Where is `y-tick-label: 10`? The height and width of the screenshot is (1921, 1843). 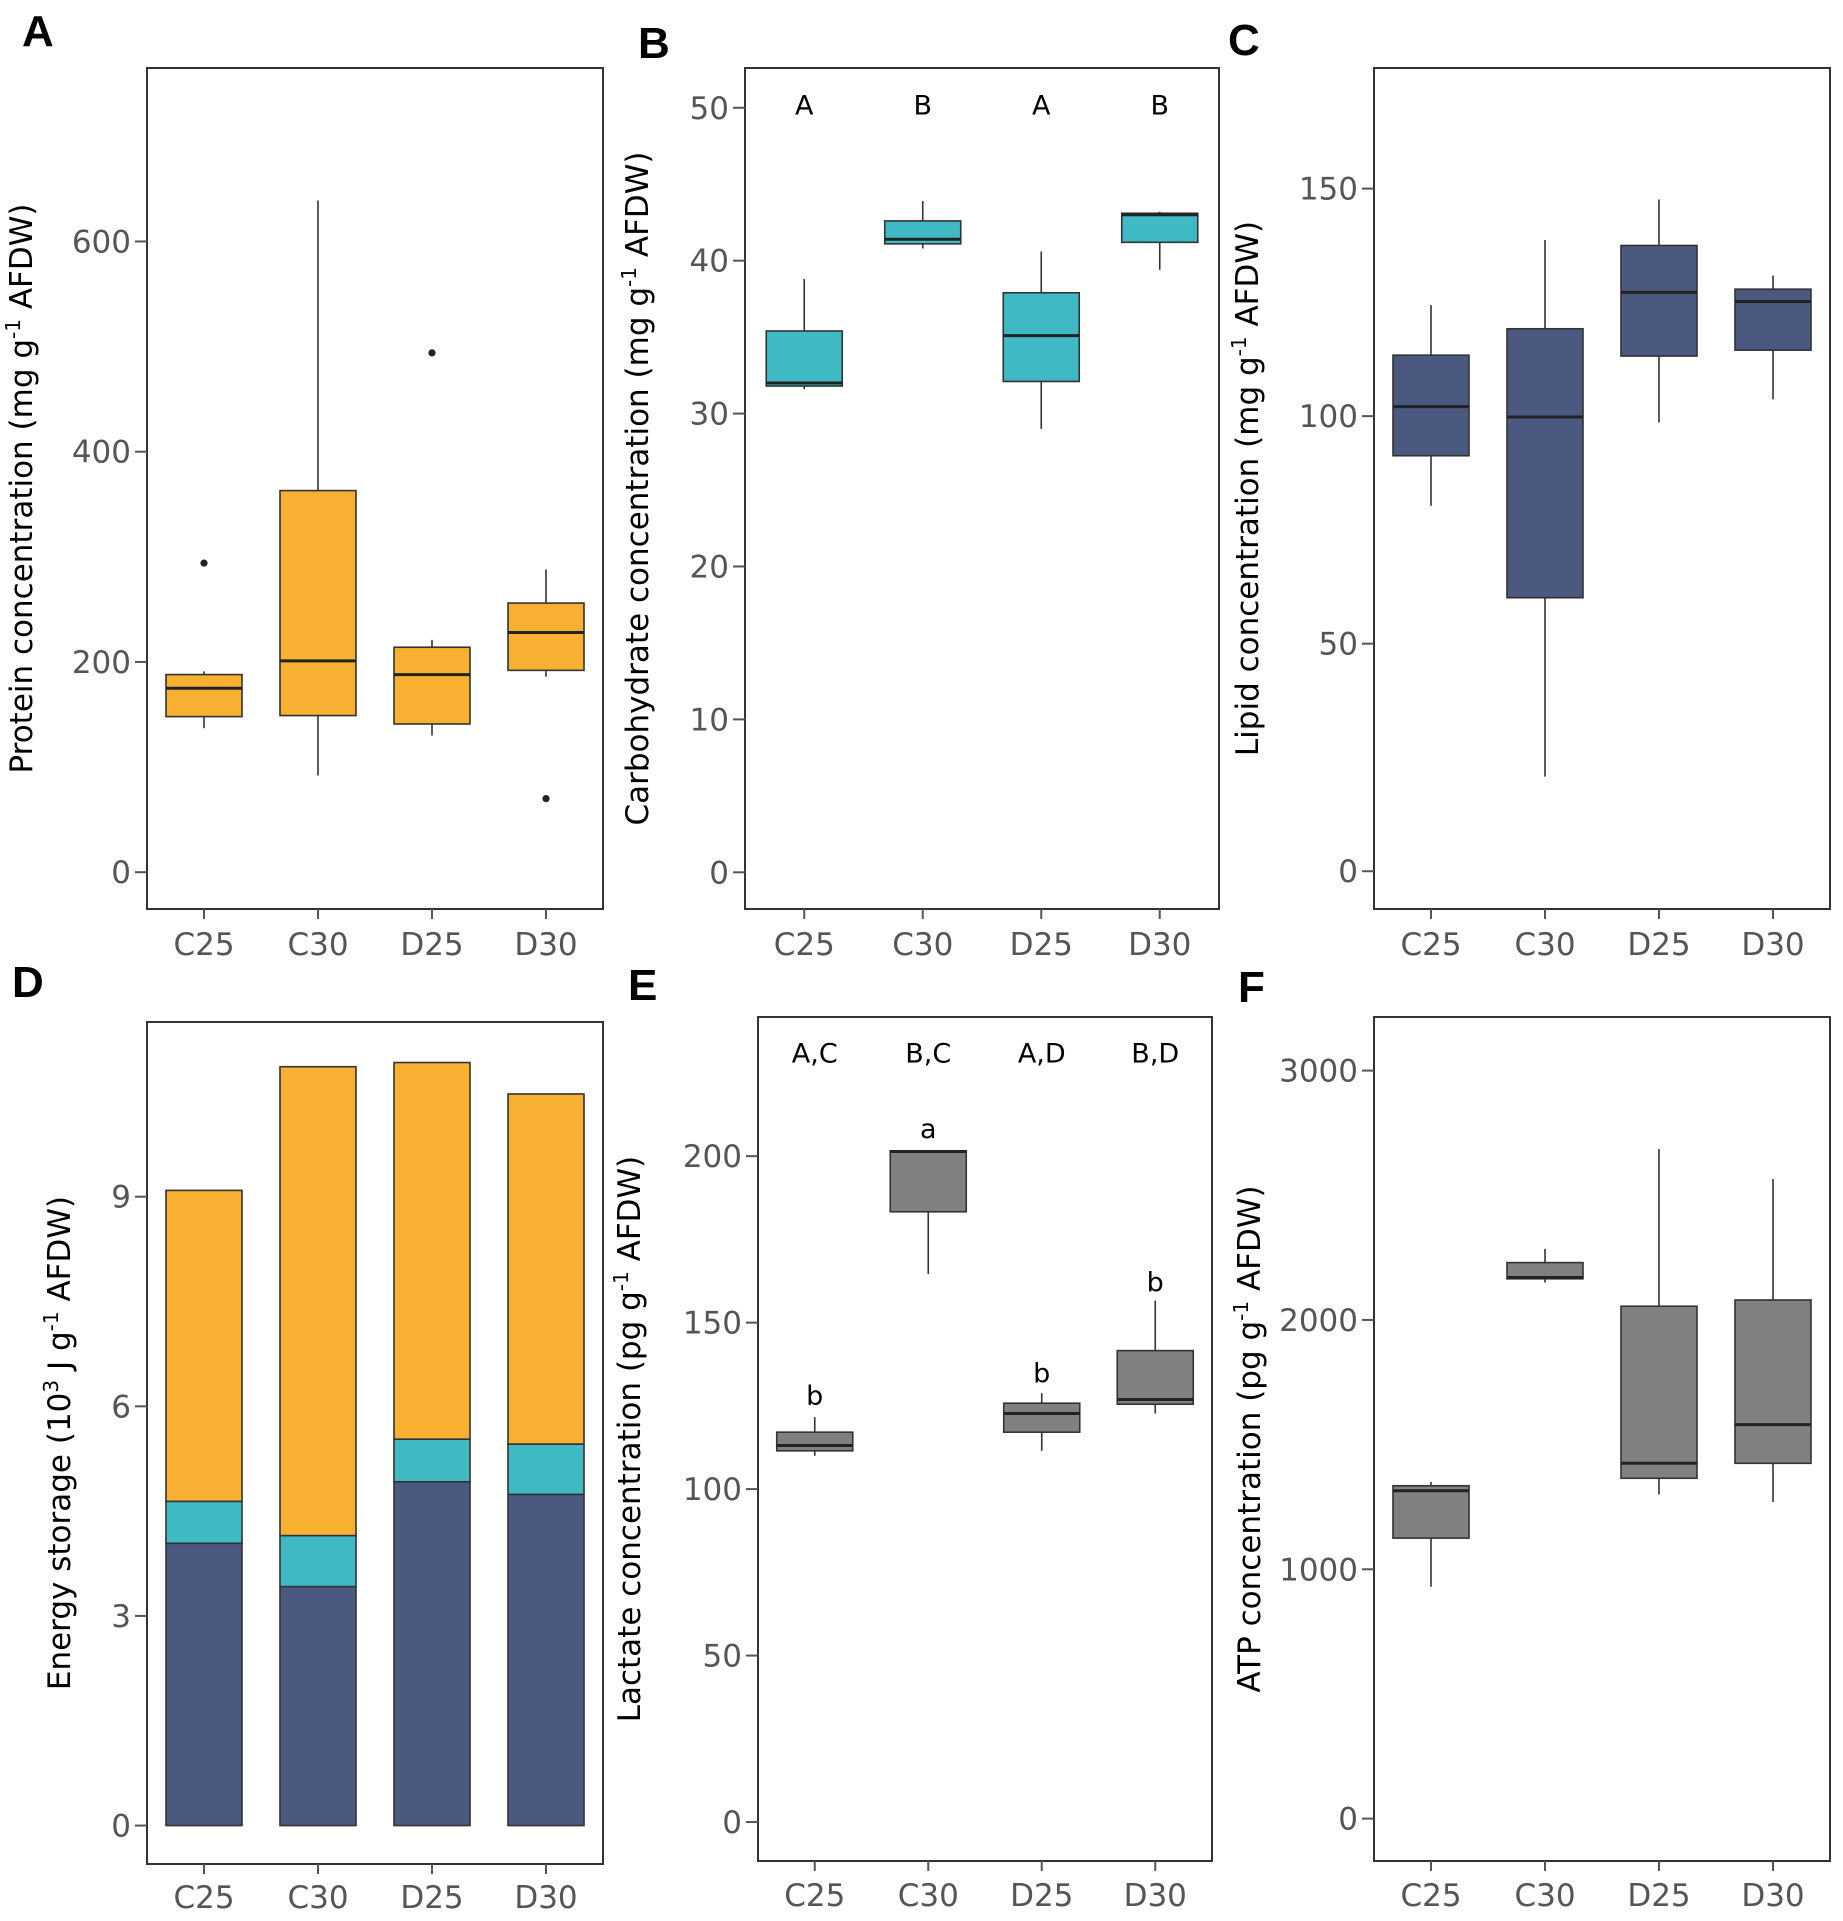
y-tick-label: 10 is located at coordinates (709, 720).